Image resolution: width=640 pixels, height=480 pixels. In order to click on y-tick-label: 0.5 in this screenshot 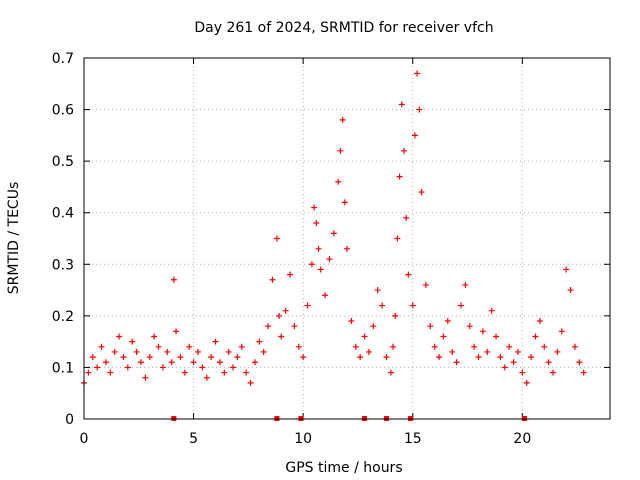, I will do `click(63, 162)`.